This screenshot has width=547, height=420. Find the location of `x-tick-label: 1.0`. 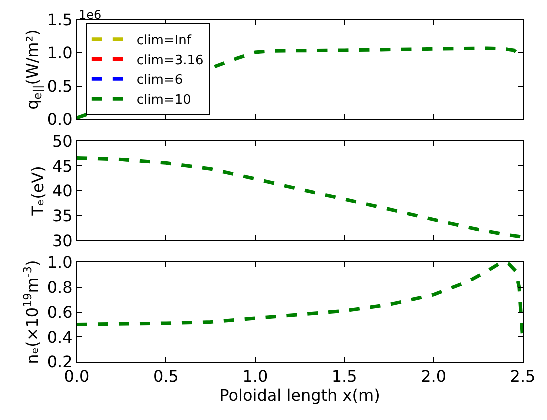

x-tick-label: 1.0 is located at coordinates (255, 376).